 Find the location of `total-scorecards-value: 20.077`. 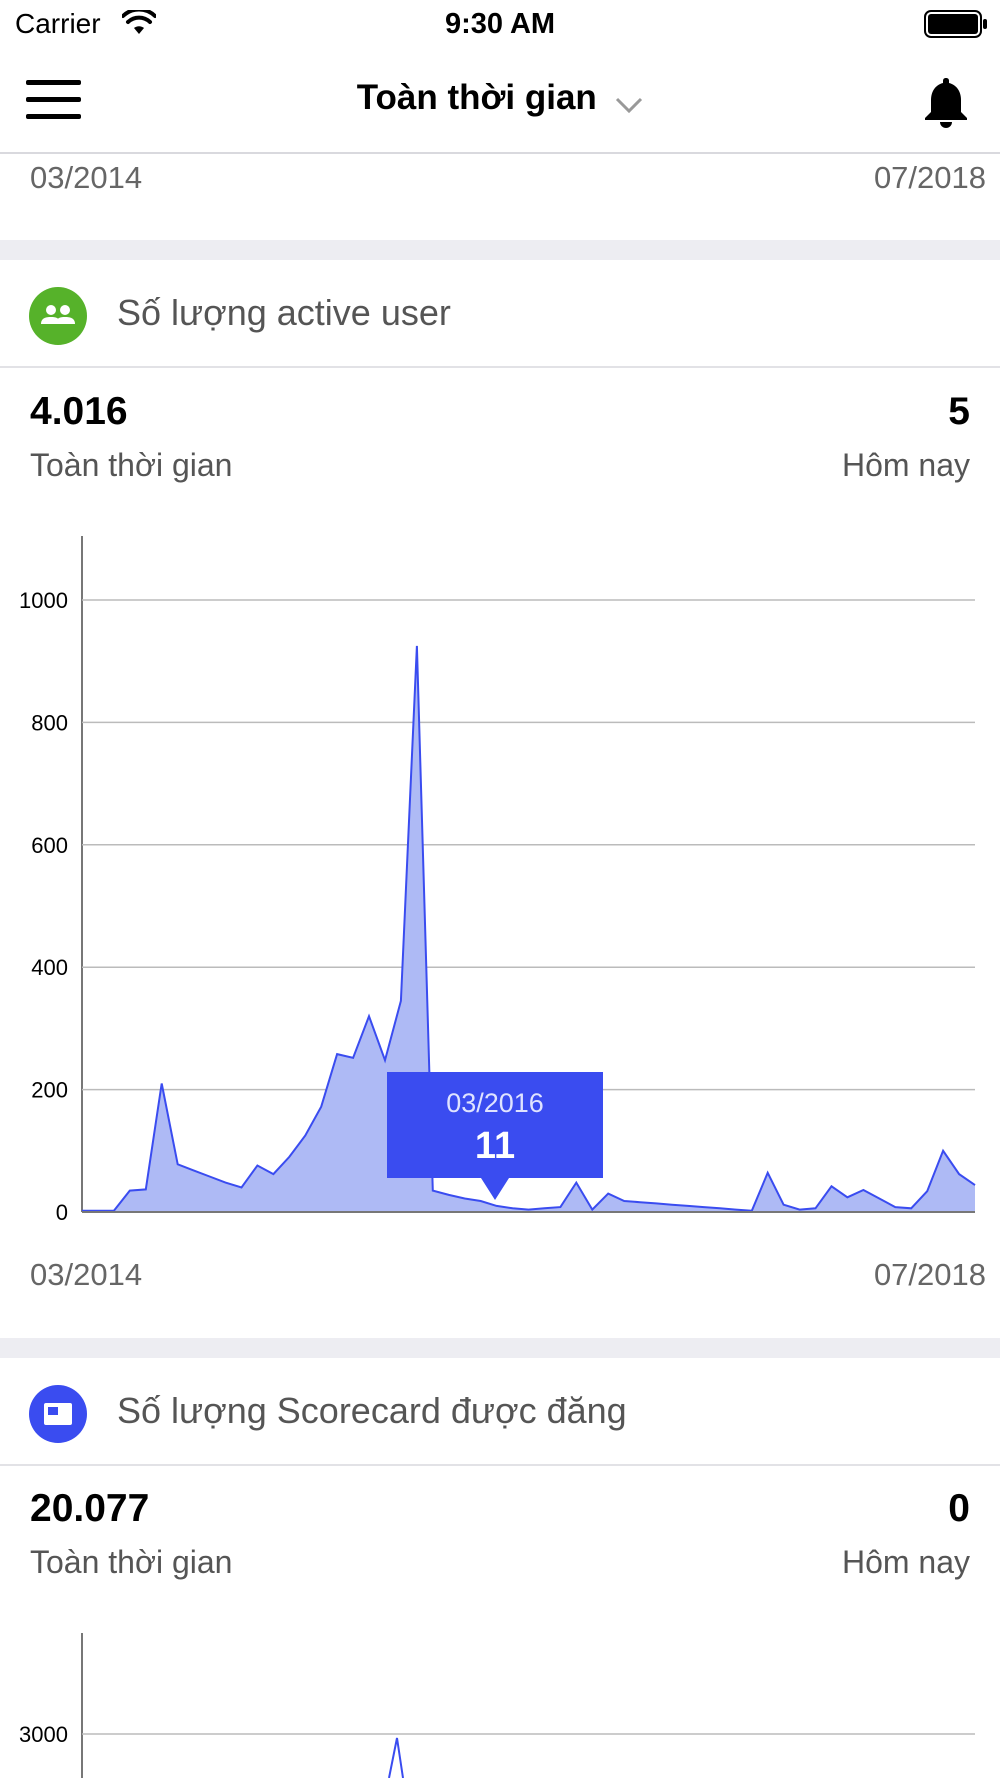

total-scorecards-value: 20.077 is located at coordinates (90, 1508).